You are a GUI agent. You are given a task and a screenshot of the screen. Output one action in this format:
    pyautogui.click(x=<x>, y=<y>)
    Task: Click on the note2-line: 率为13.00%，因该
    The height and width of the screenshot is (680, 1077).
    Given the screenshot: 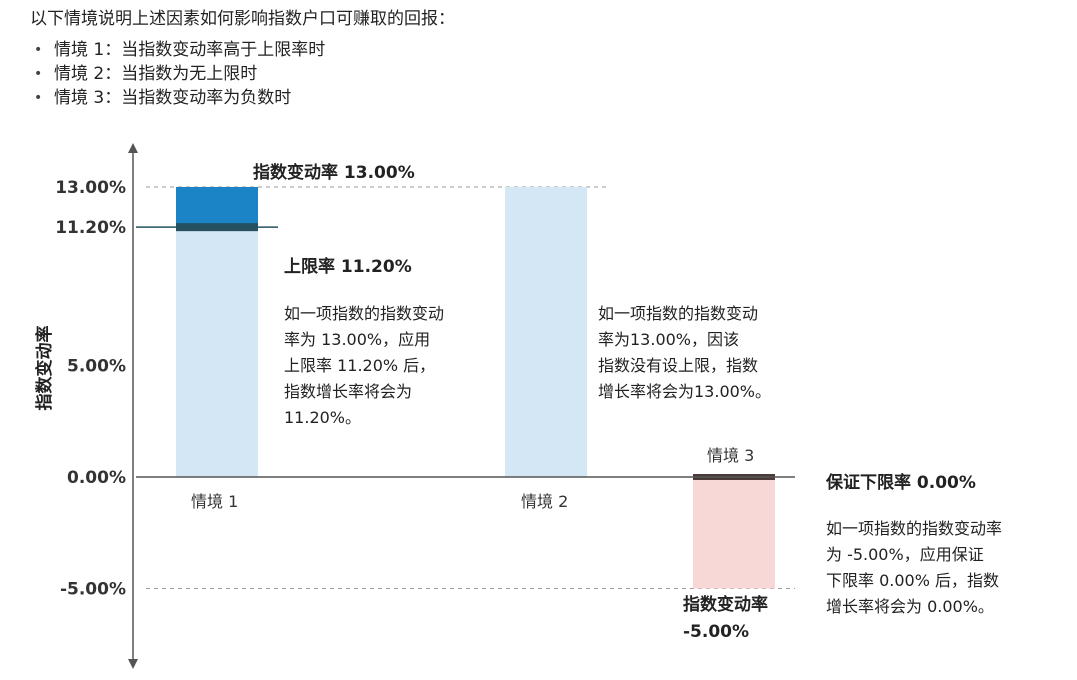 What is the action you would take?
    pyautogui.click(x=668, y=339)
    